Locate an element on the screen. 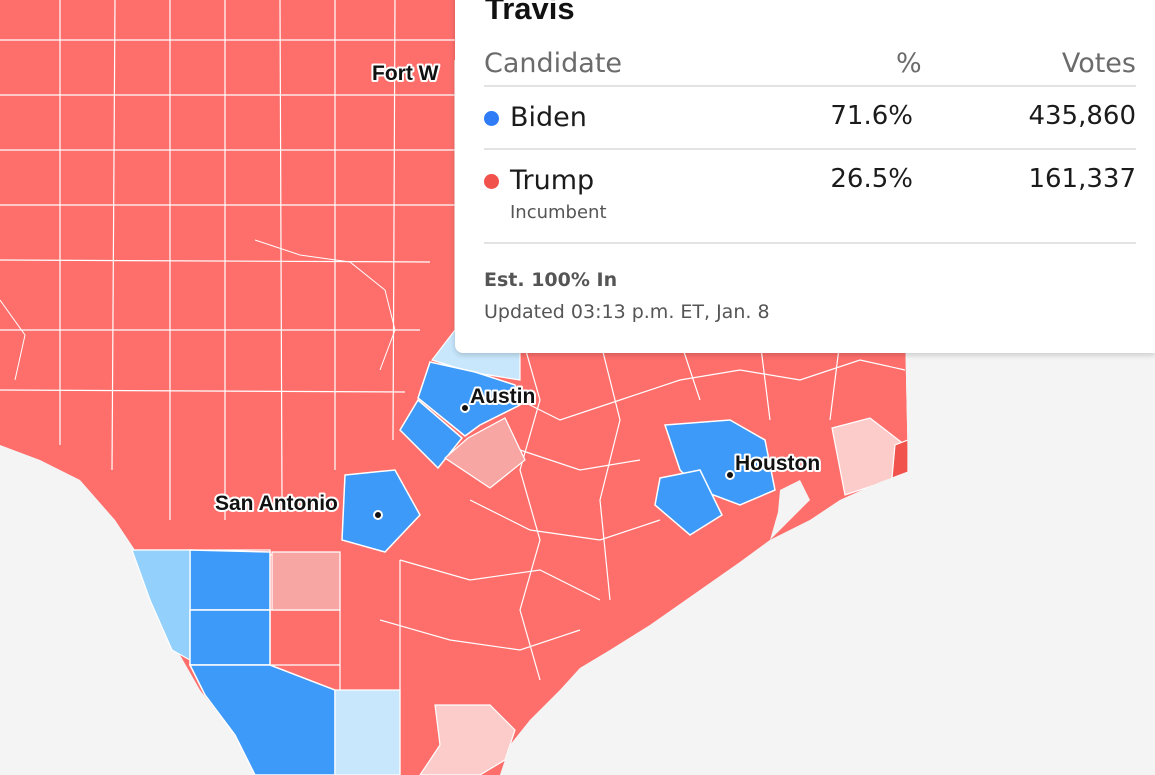 Image resolution: width=1155 pixels, height=775 pixels. river is located at coordinates (325, 305).